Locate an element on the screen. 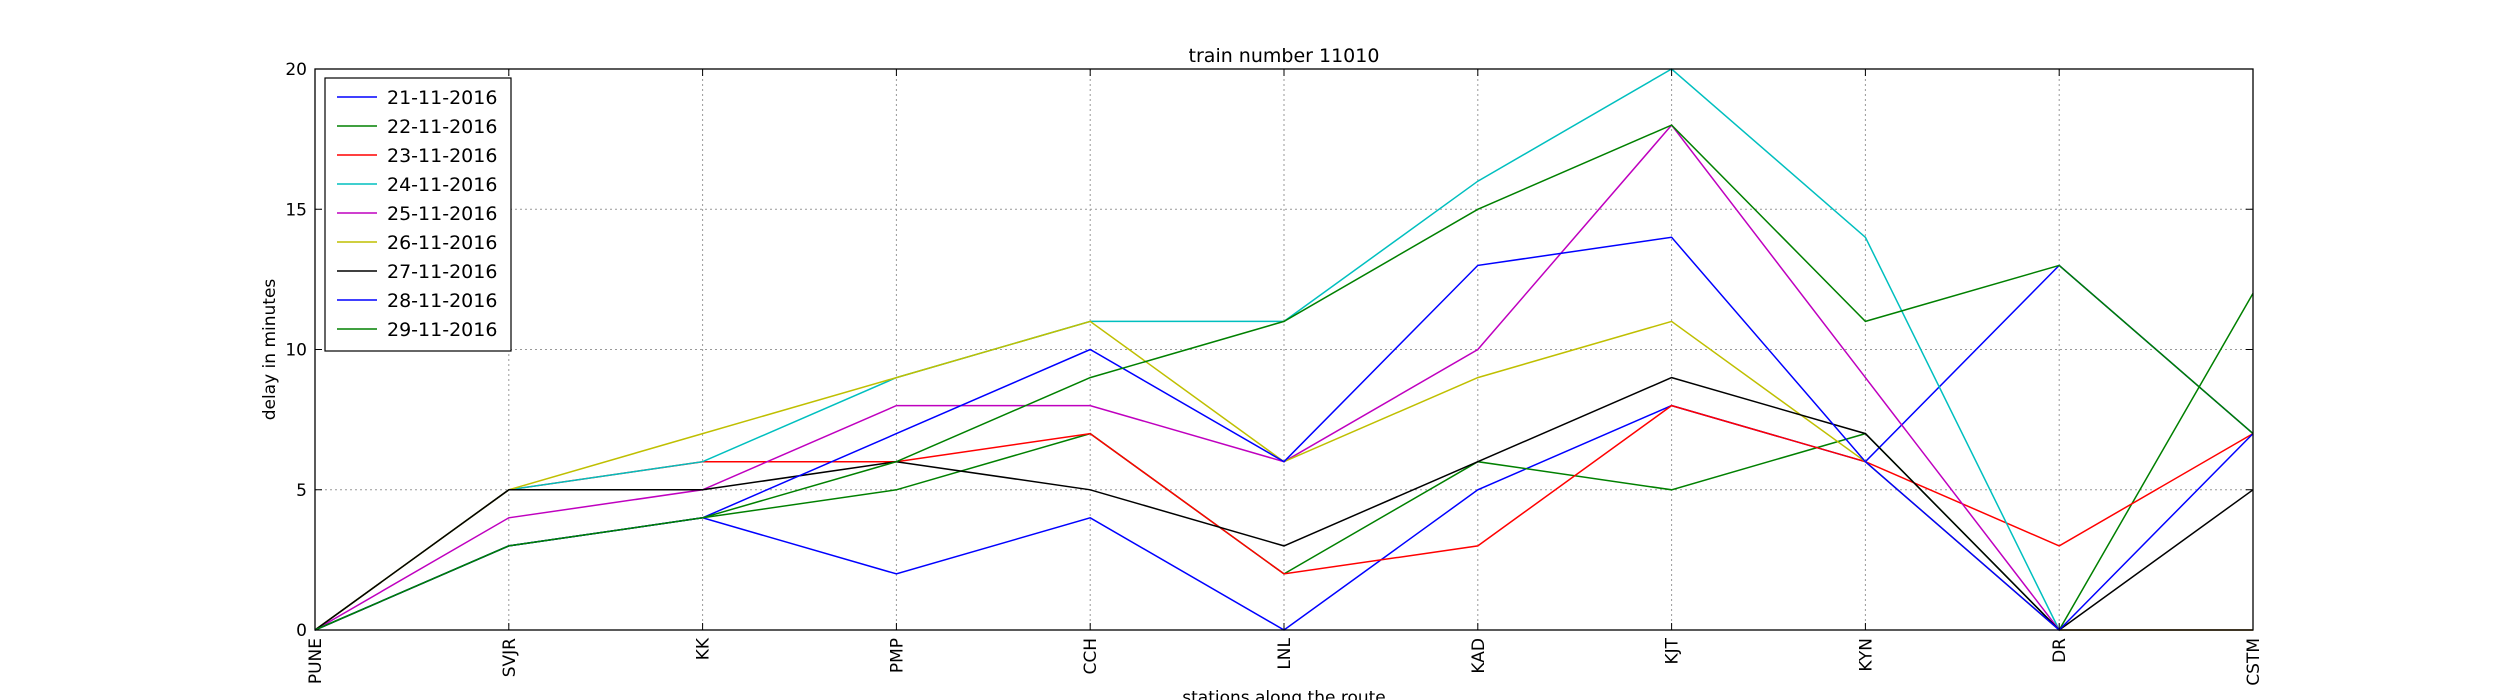  y-tick-label: 15 is located at coordinates (296, 210).